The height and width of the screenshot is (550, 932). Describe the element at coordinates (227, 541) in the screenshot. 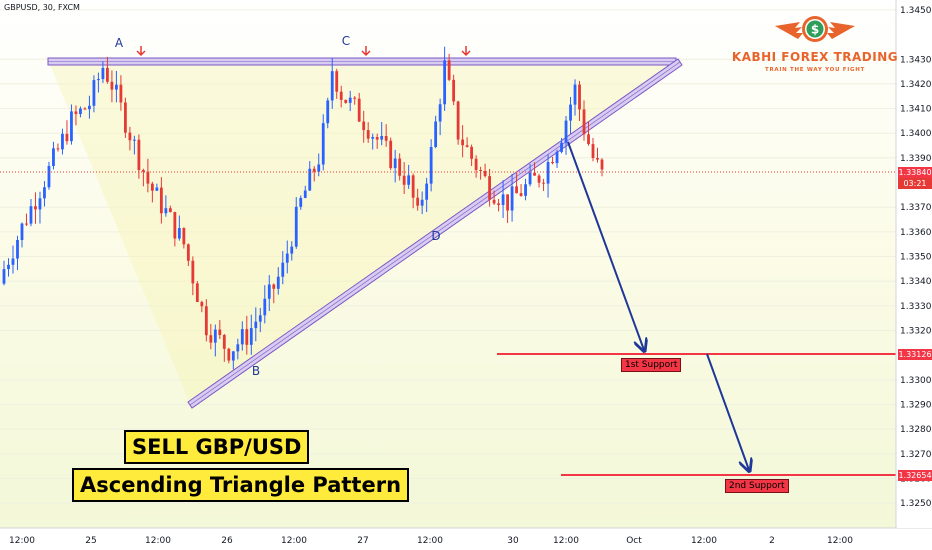

I see `time-tick-label: 26` at that location.